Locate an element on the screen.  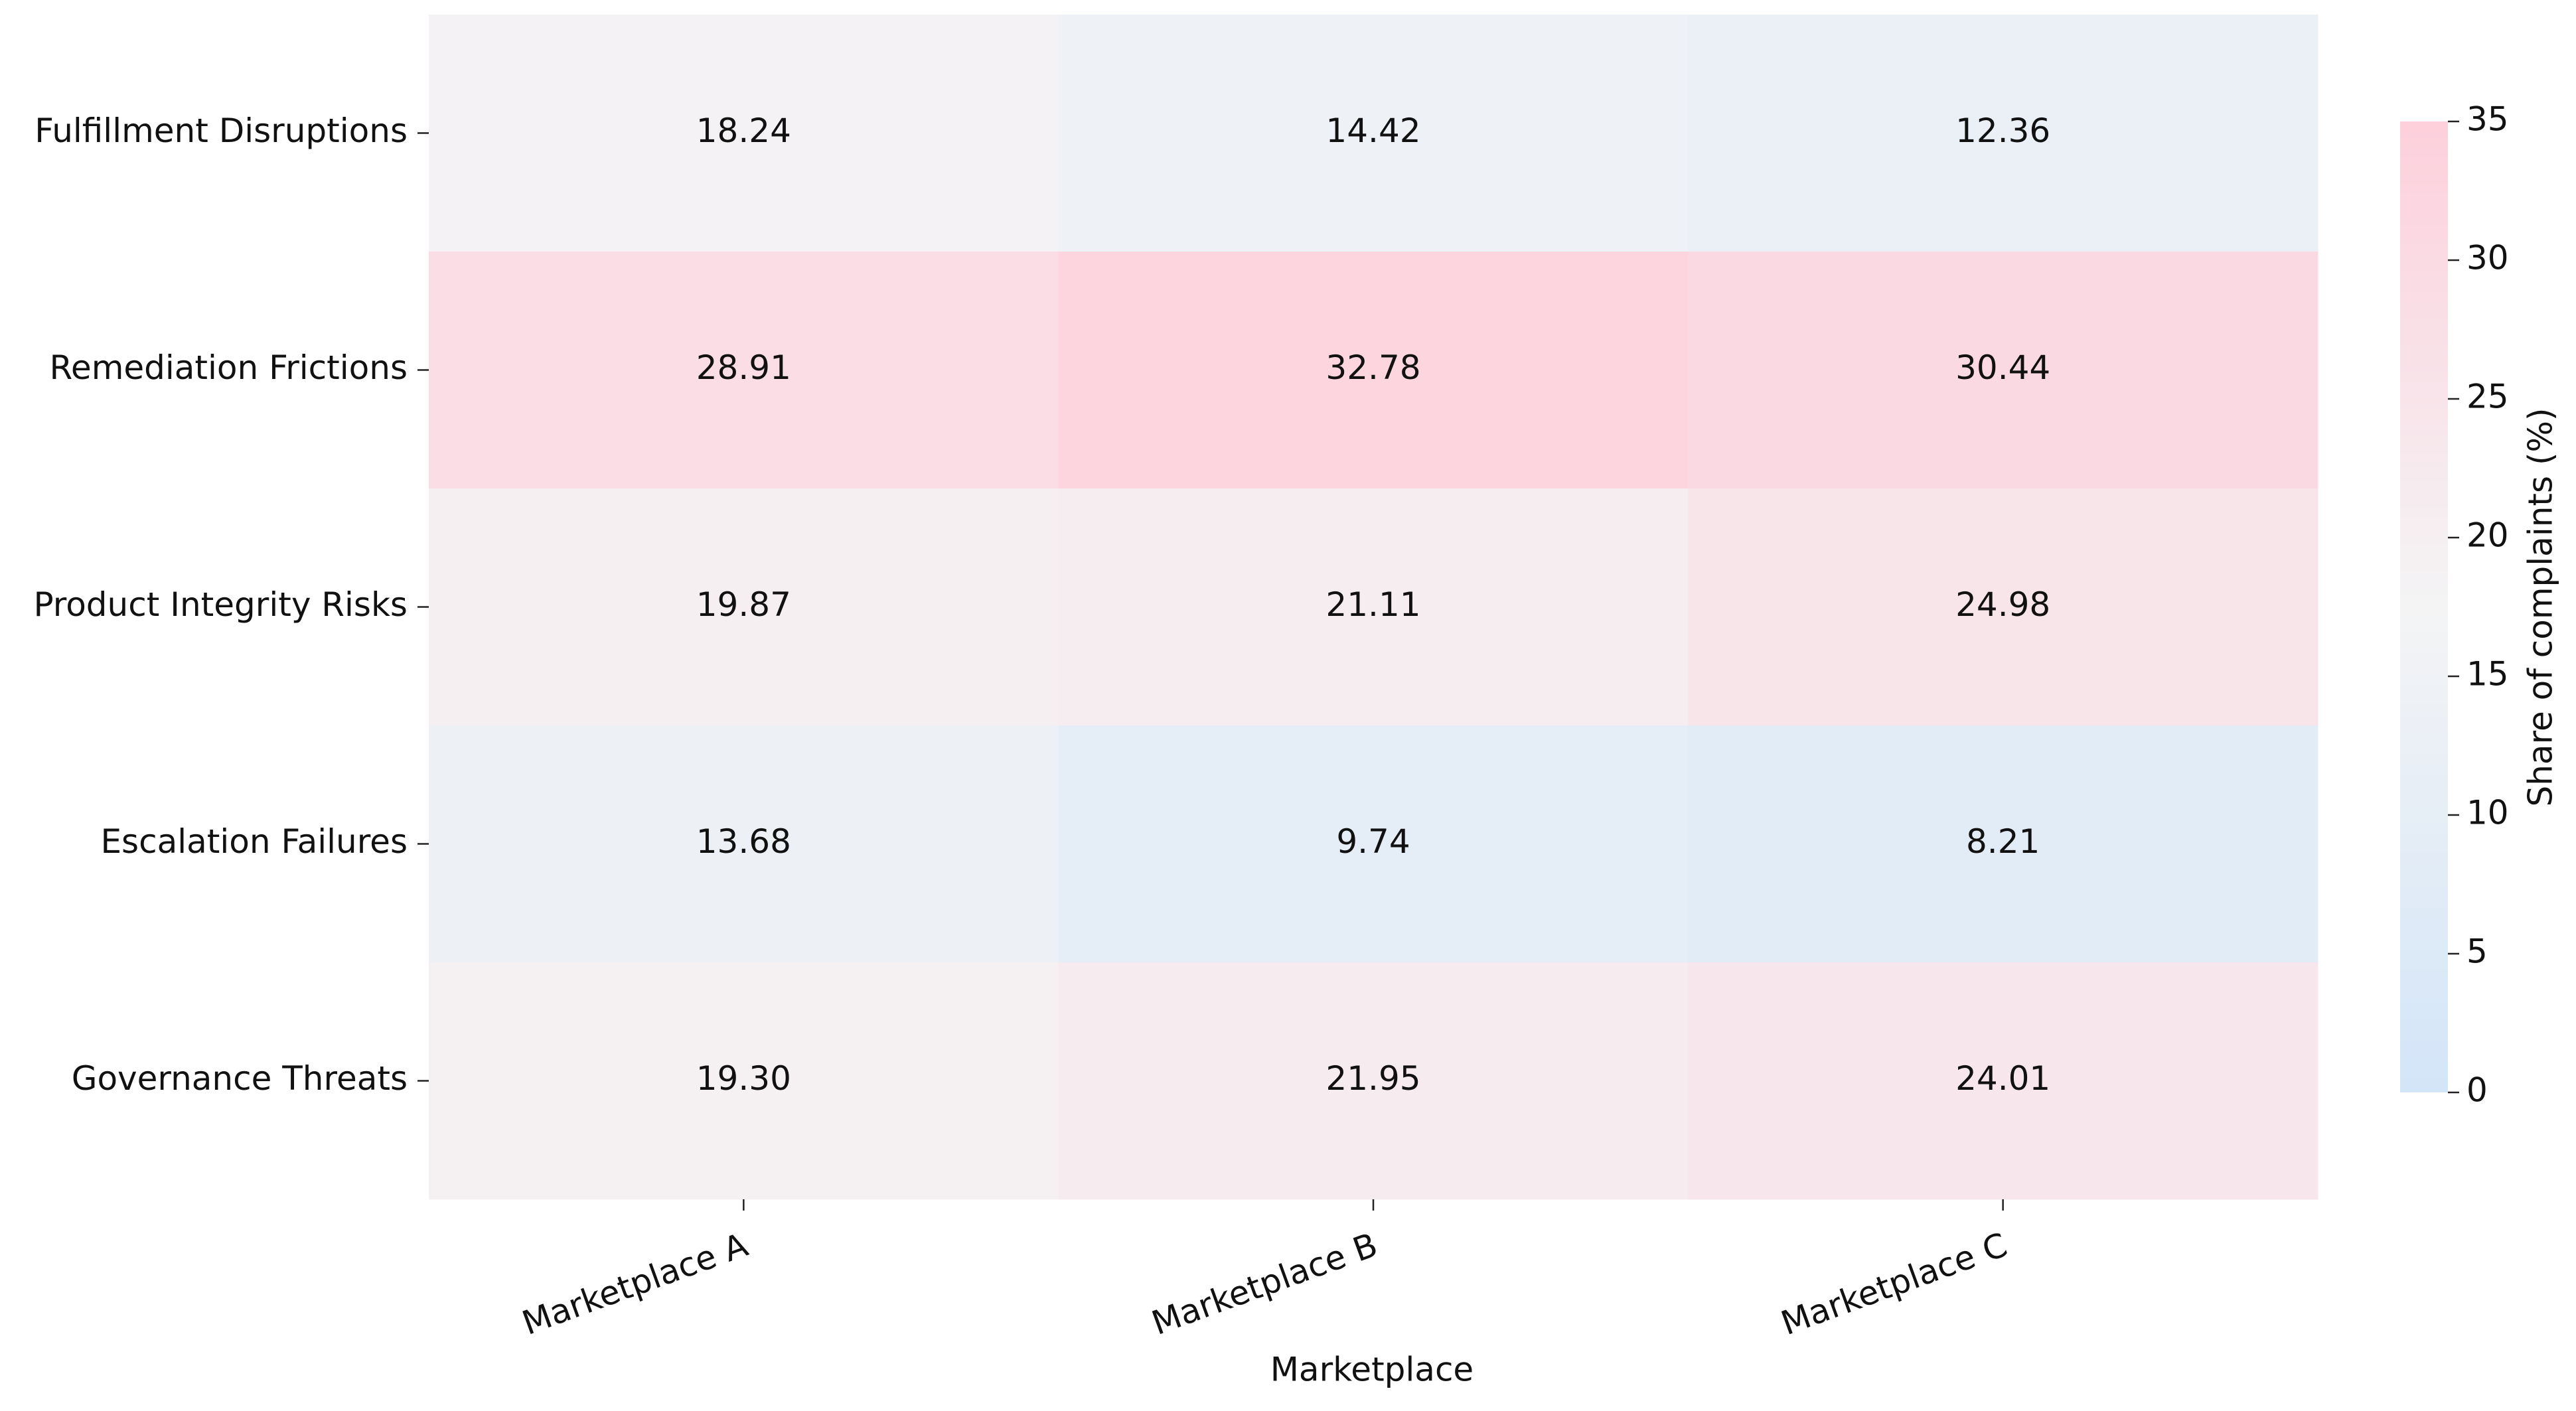
colorbar is located at coordinates (2424, 606).